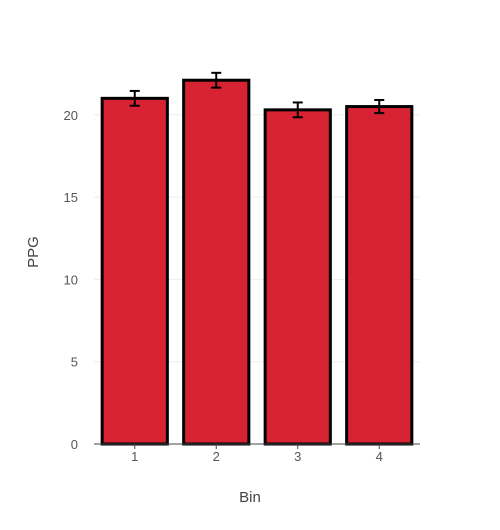  I want to click on x-tick-label: 4, so click(379, 456).